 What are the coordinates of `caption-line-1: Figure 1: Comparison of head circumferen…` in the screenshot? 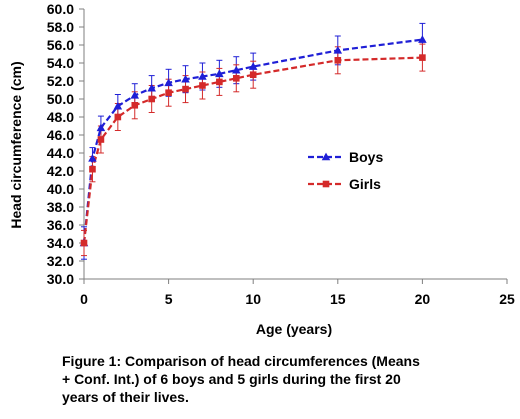 It's located at (241, 361).